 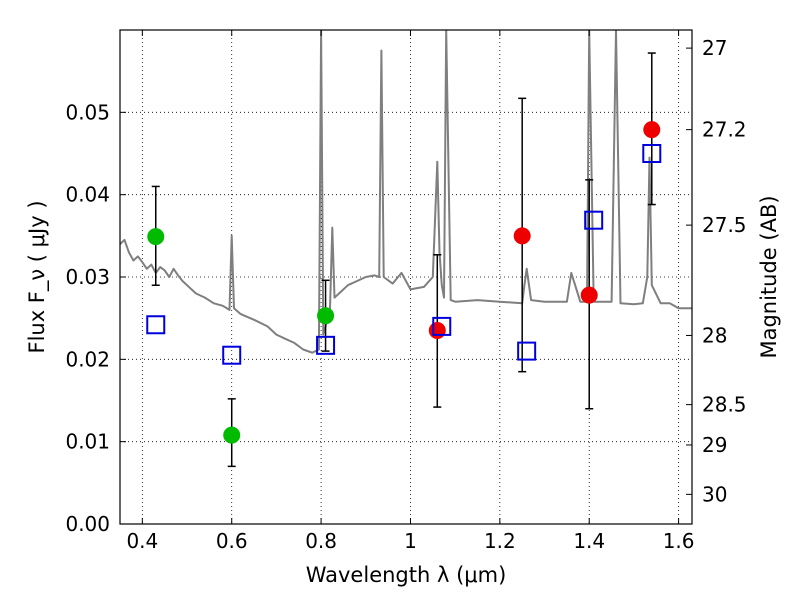 What do you see at coordinates (500, 541) in the screenshot?
I see `x-tick-label: 1.2` at bounding box center [500, 541].